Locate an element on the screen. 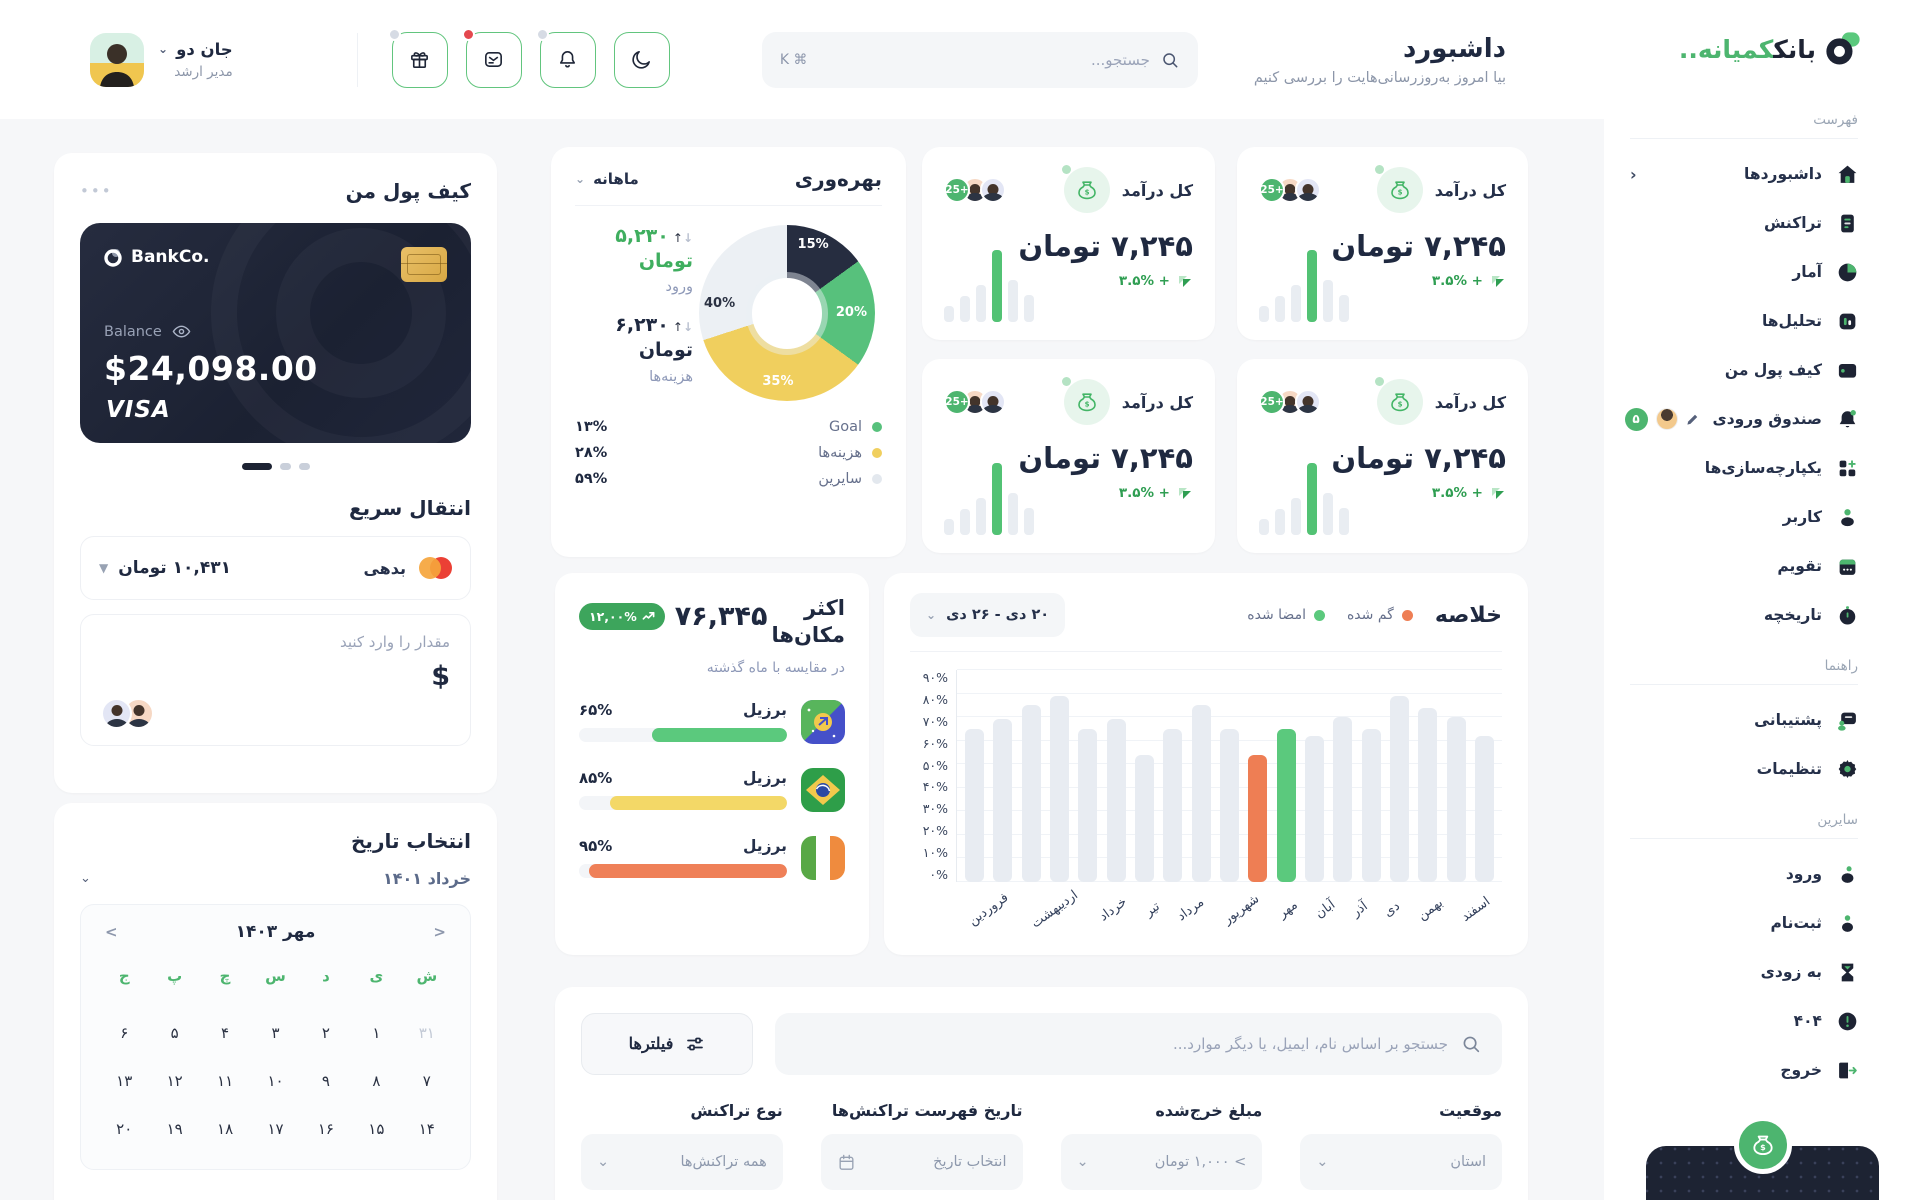 The height and width of the screenshot is (1200, 1920). avatar is located at coordinates (1308, 190).